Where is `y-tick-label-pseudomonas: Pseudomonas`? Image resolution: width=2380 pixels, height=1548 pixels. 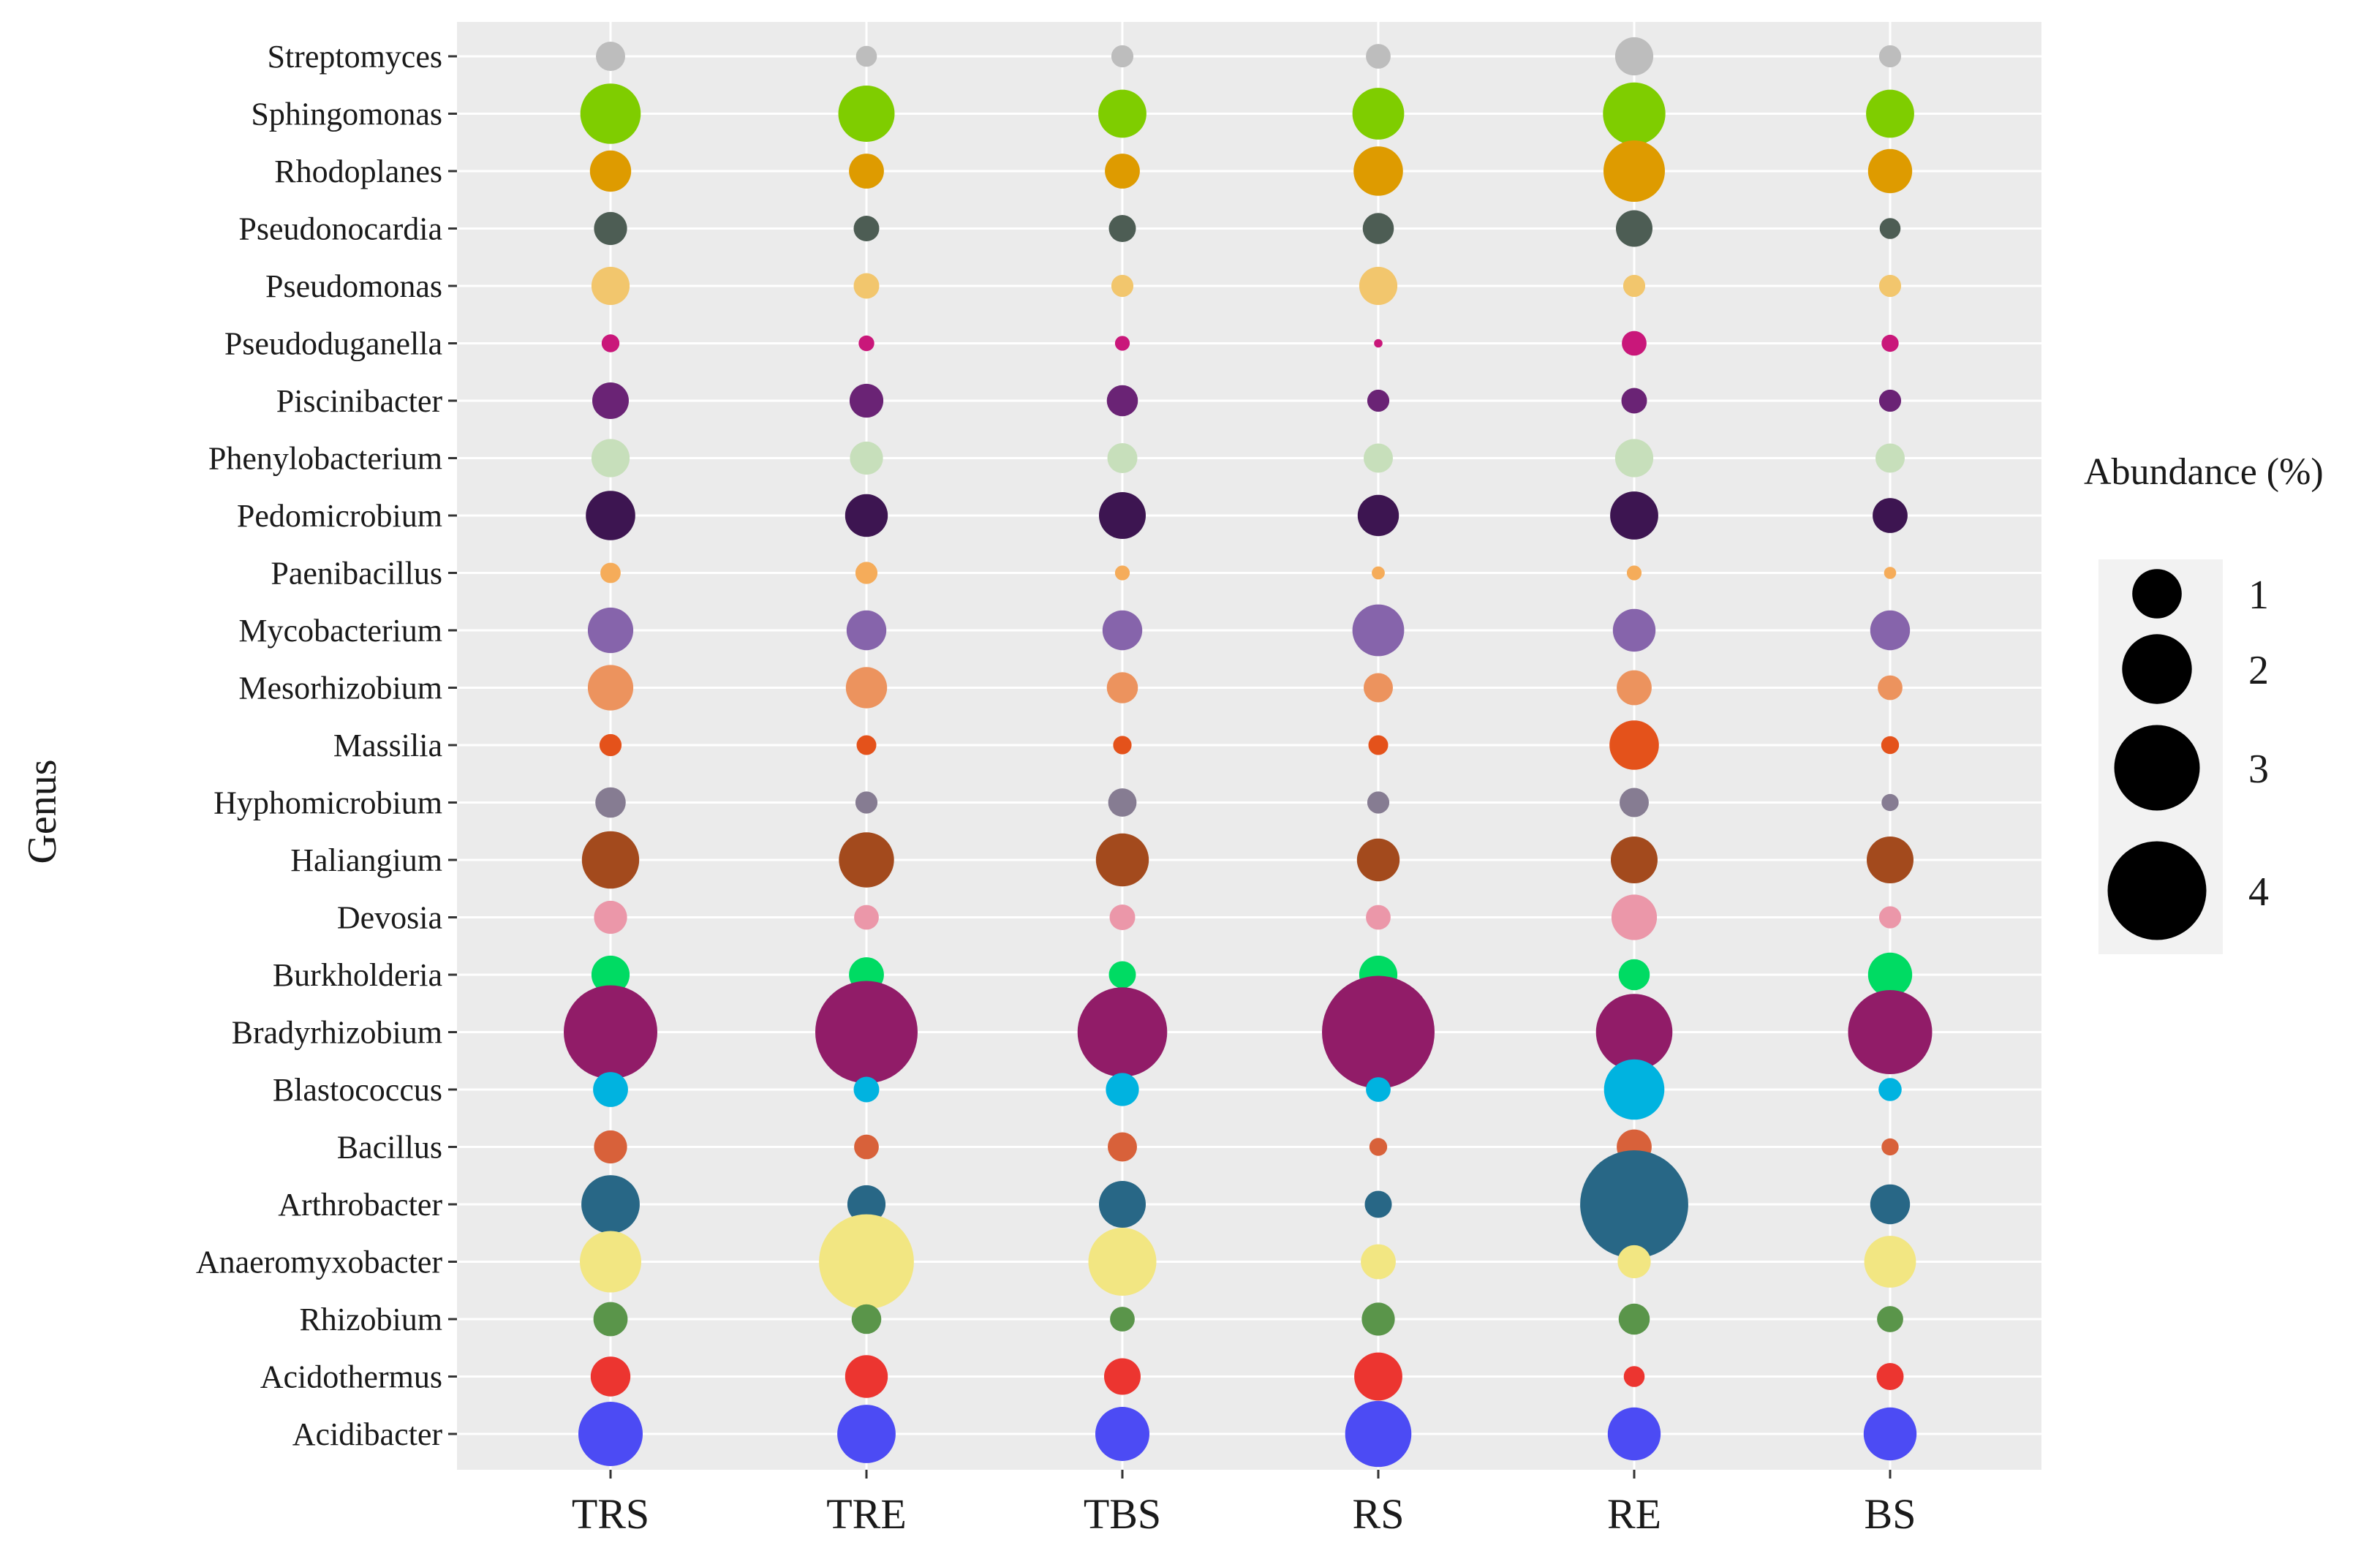 y-tick-label-pseudomonas: Pseudomonas is located at coordinates (354, 286).